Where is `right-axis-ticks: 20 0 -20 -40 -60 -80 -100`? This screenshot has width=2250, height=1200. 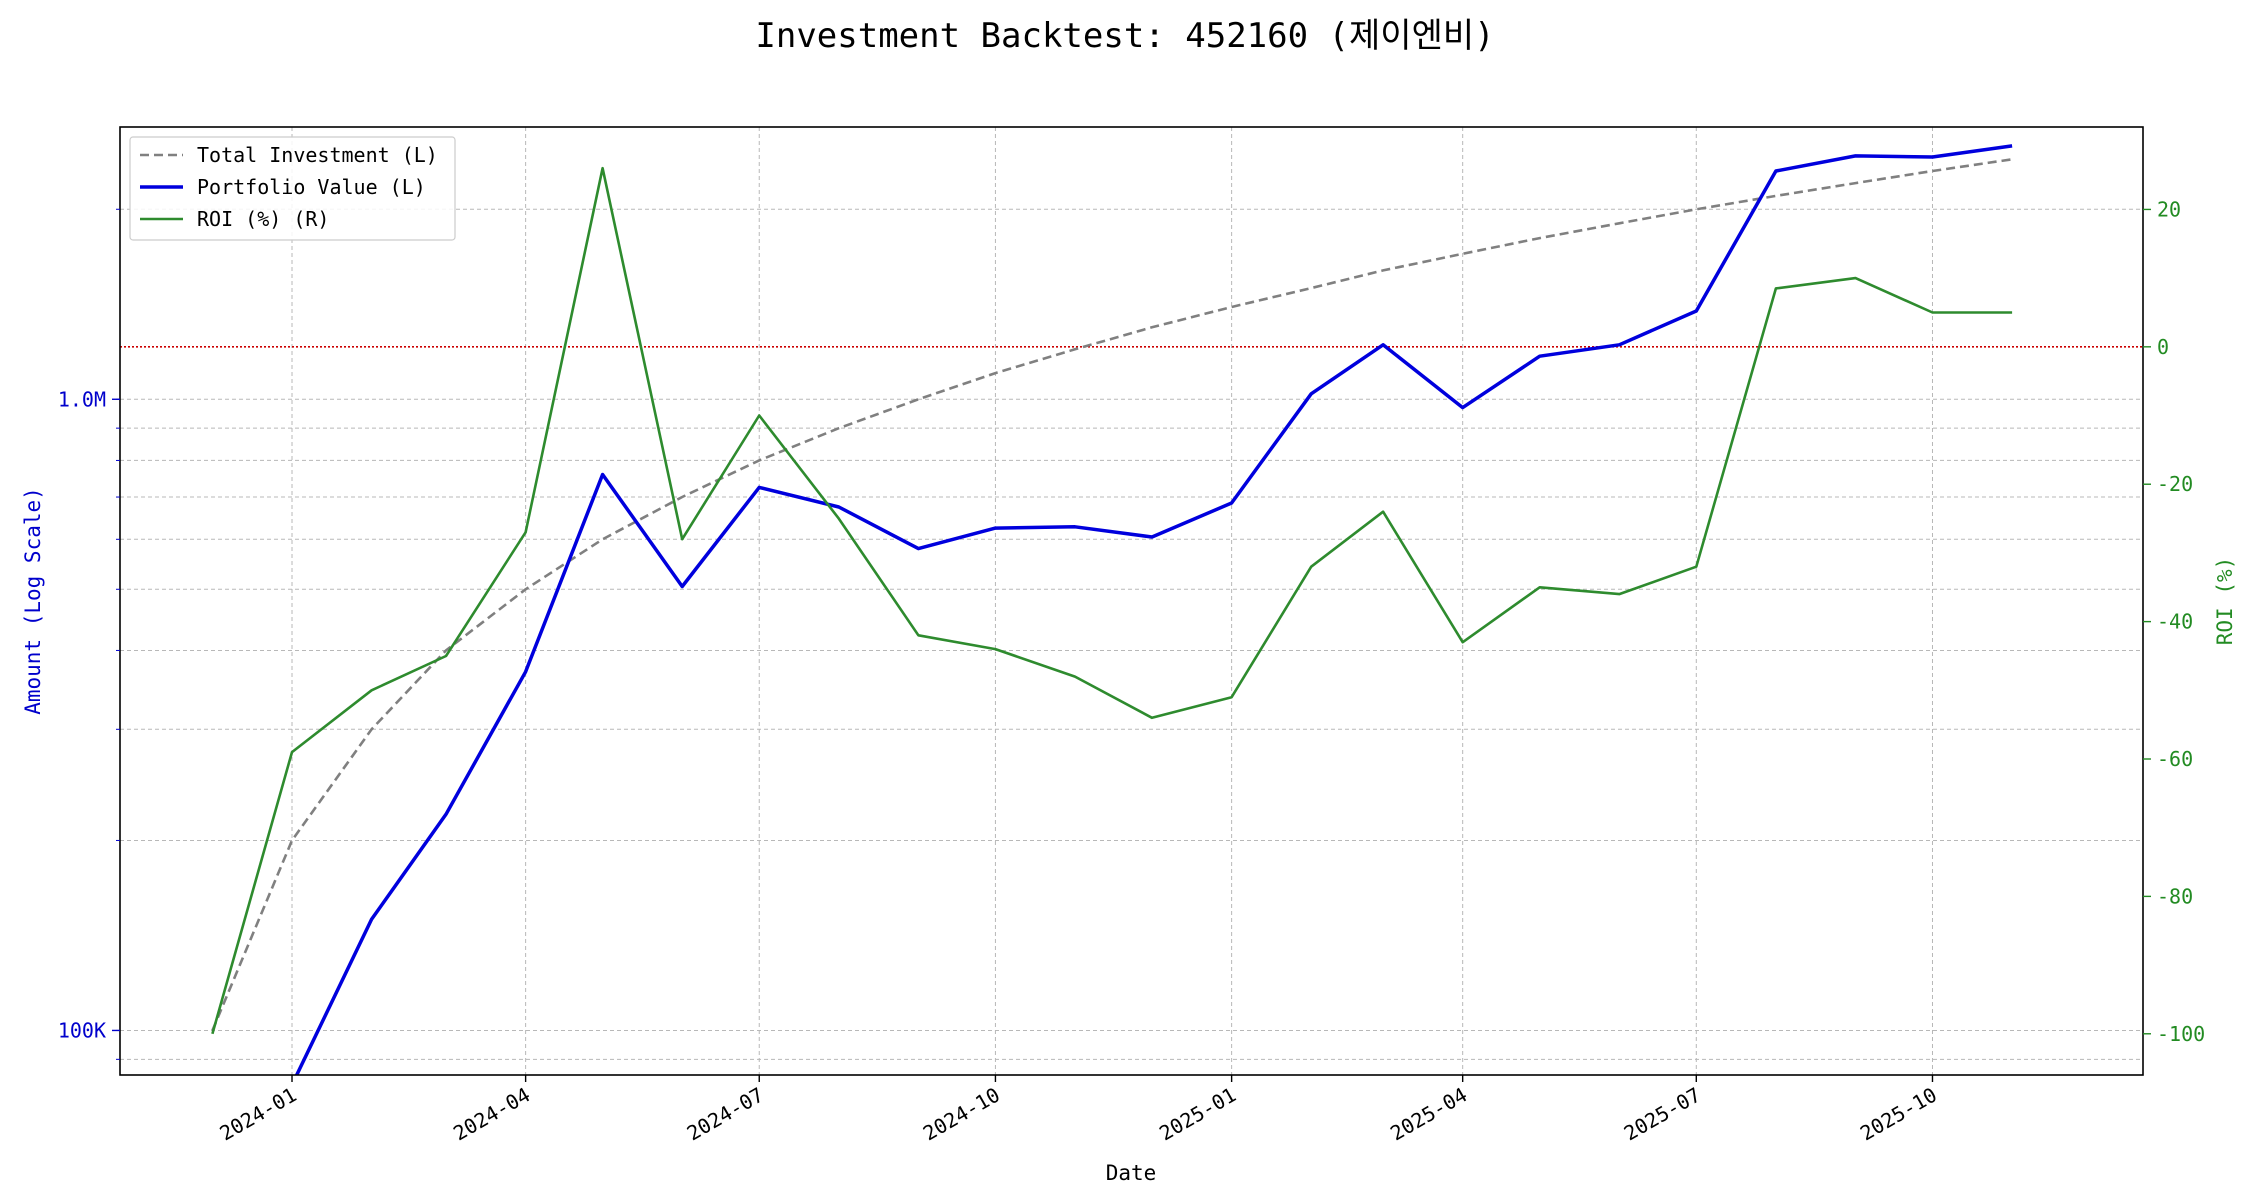 right-axis-ticks: 20 0 -20 -40 -60 -80 -100 is located at coordinates (2174, 621).